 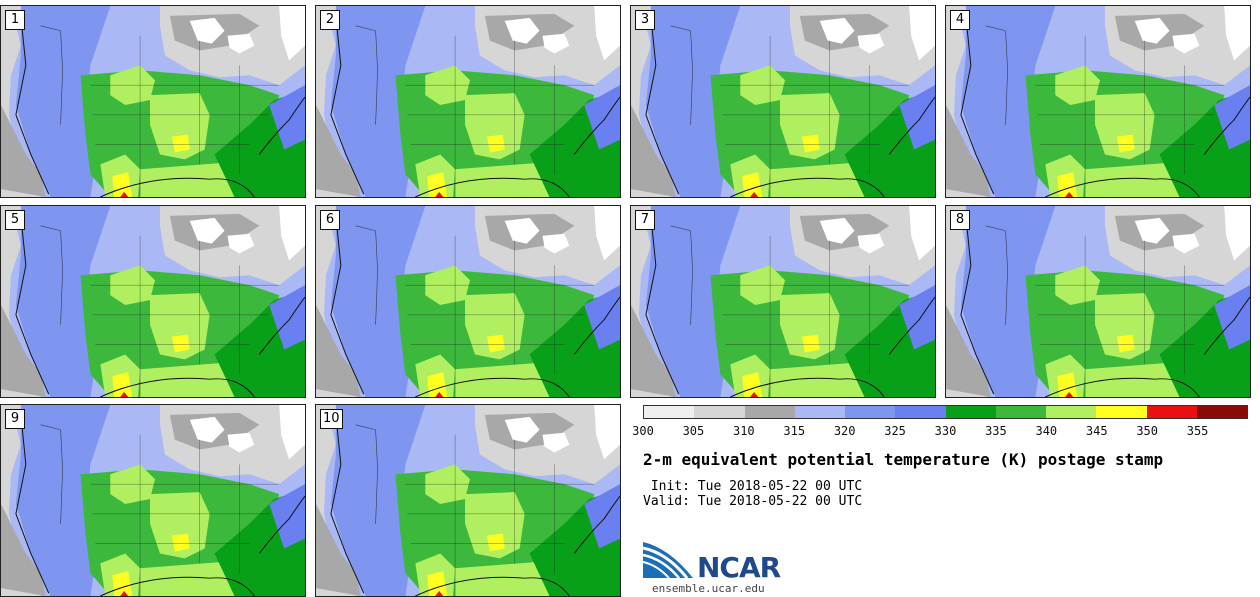 I want to click on ncar-logo-icon, so click(x=667, y=560).